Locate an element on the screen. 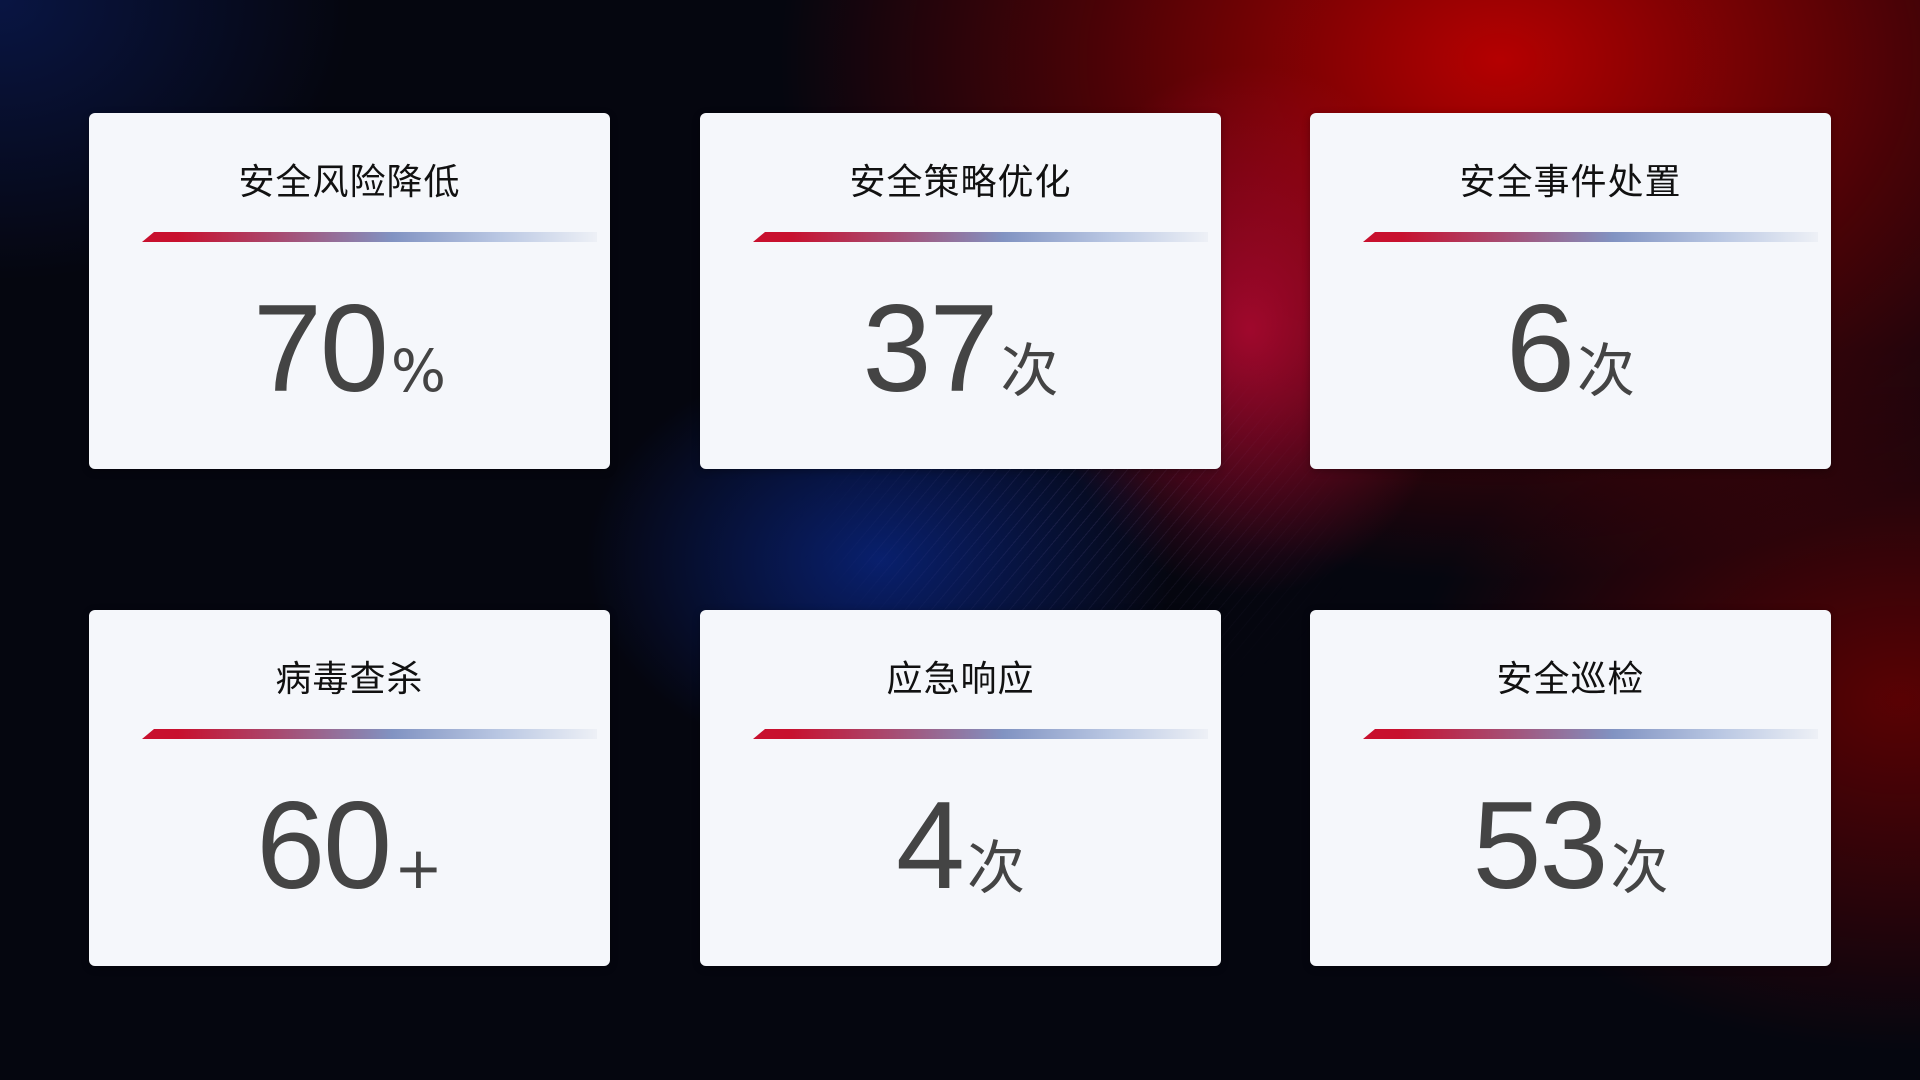  stat-card-risk-reduction: 安全风险降低 70% is located at coordinates (349, 291).